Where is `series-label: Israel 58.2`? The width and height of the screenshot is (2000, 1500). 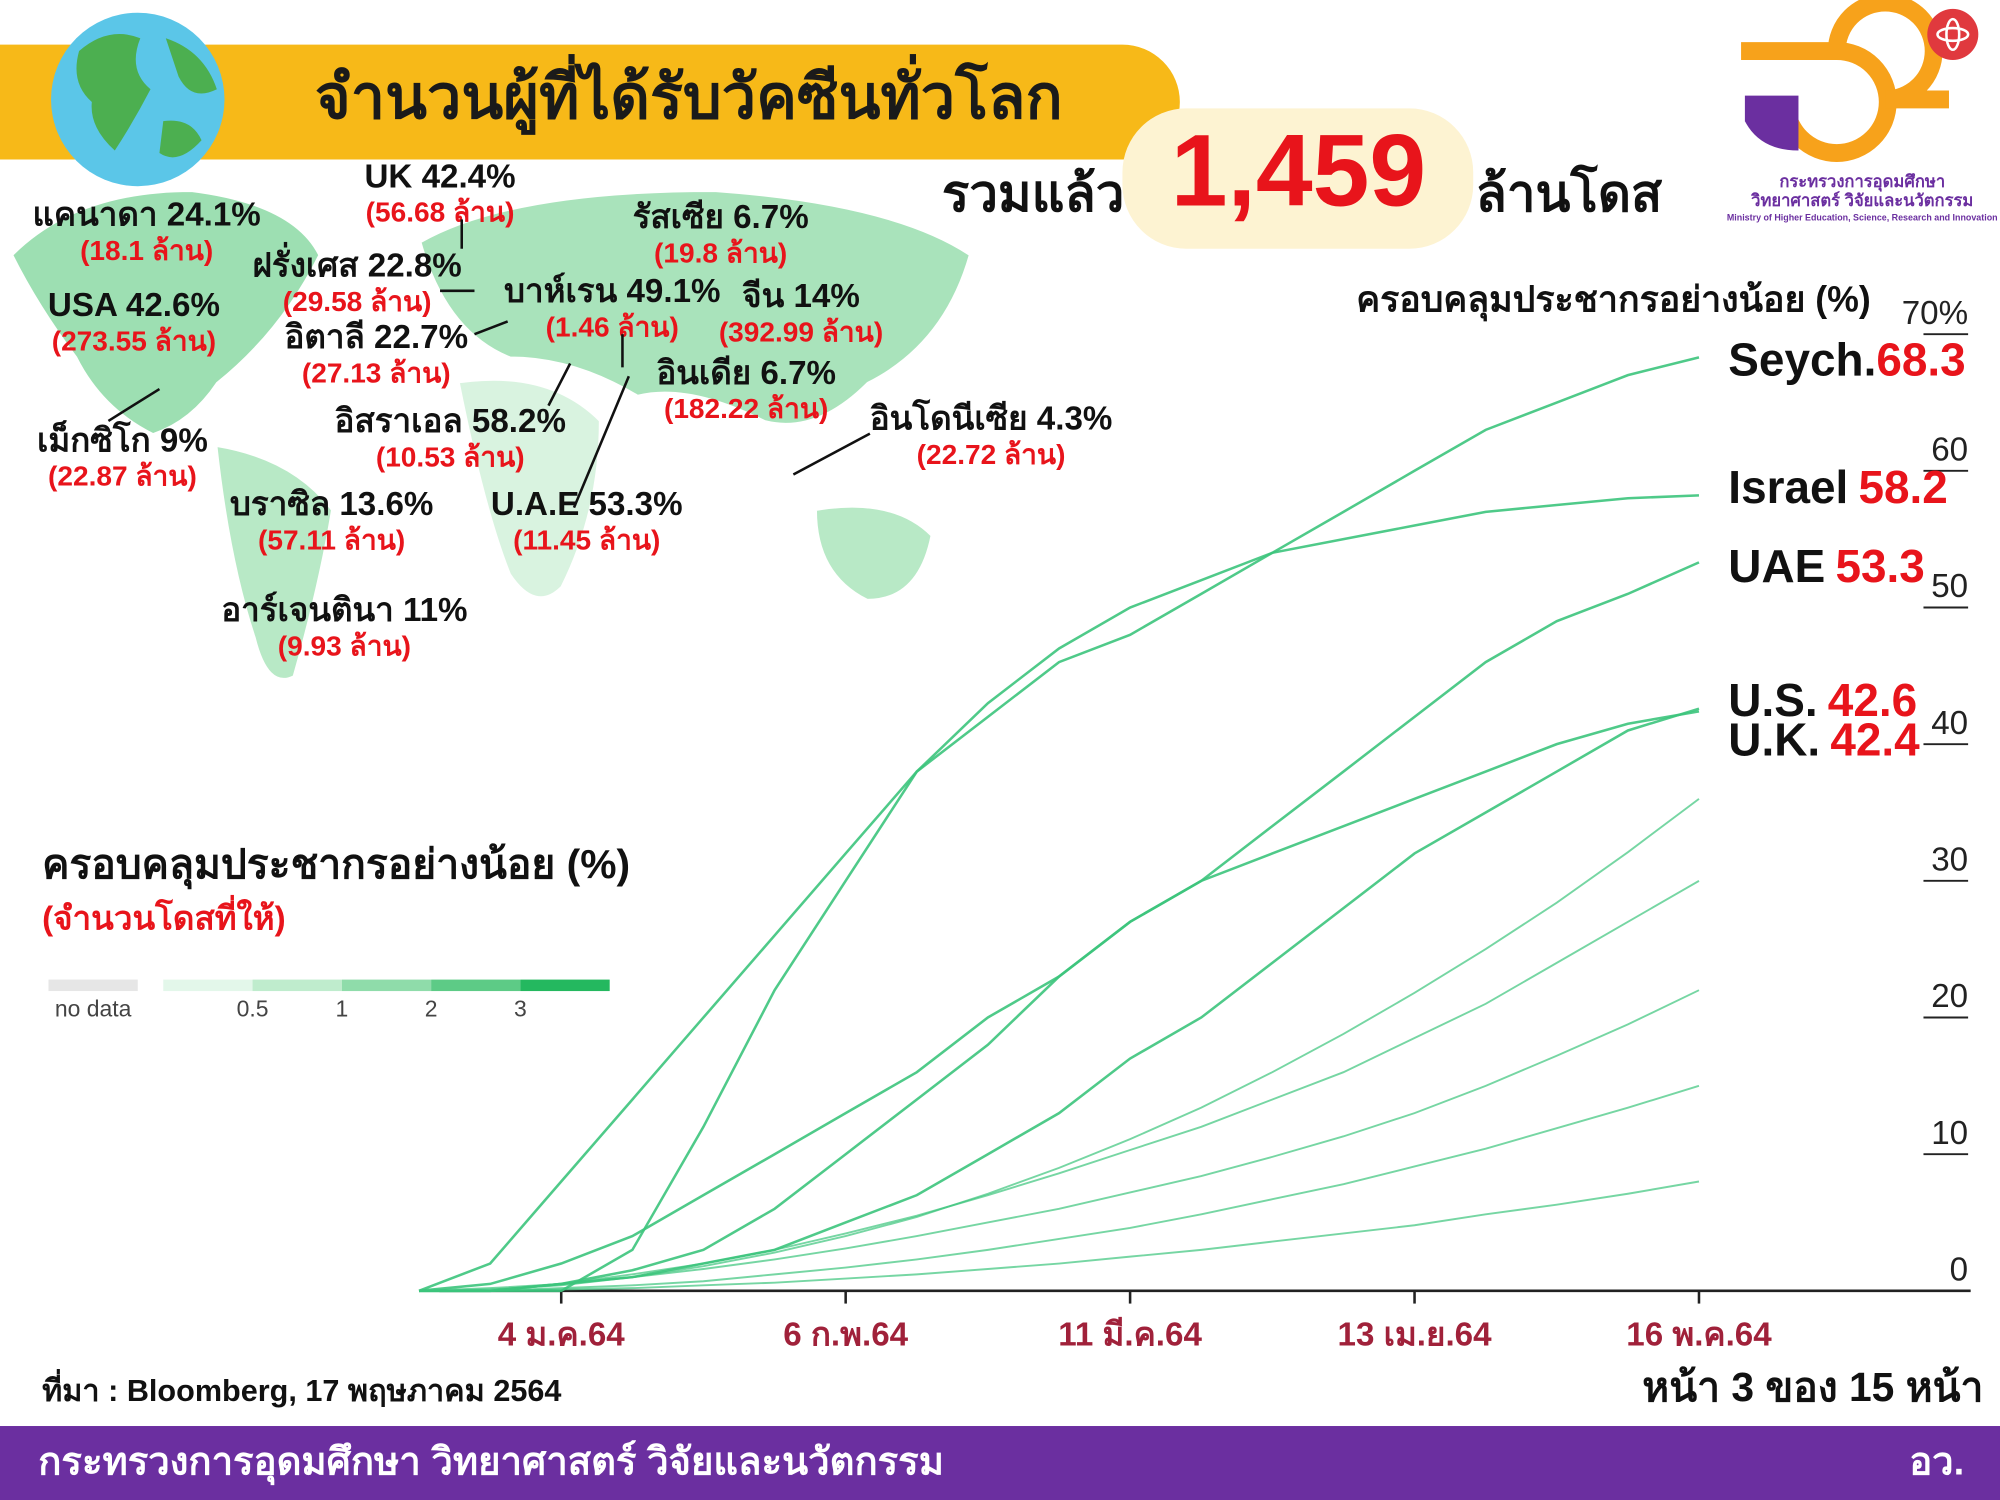 series-label: Israel 58.2 is located at coordinates (1838, 487).